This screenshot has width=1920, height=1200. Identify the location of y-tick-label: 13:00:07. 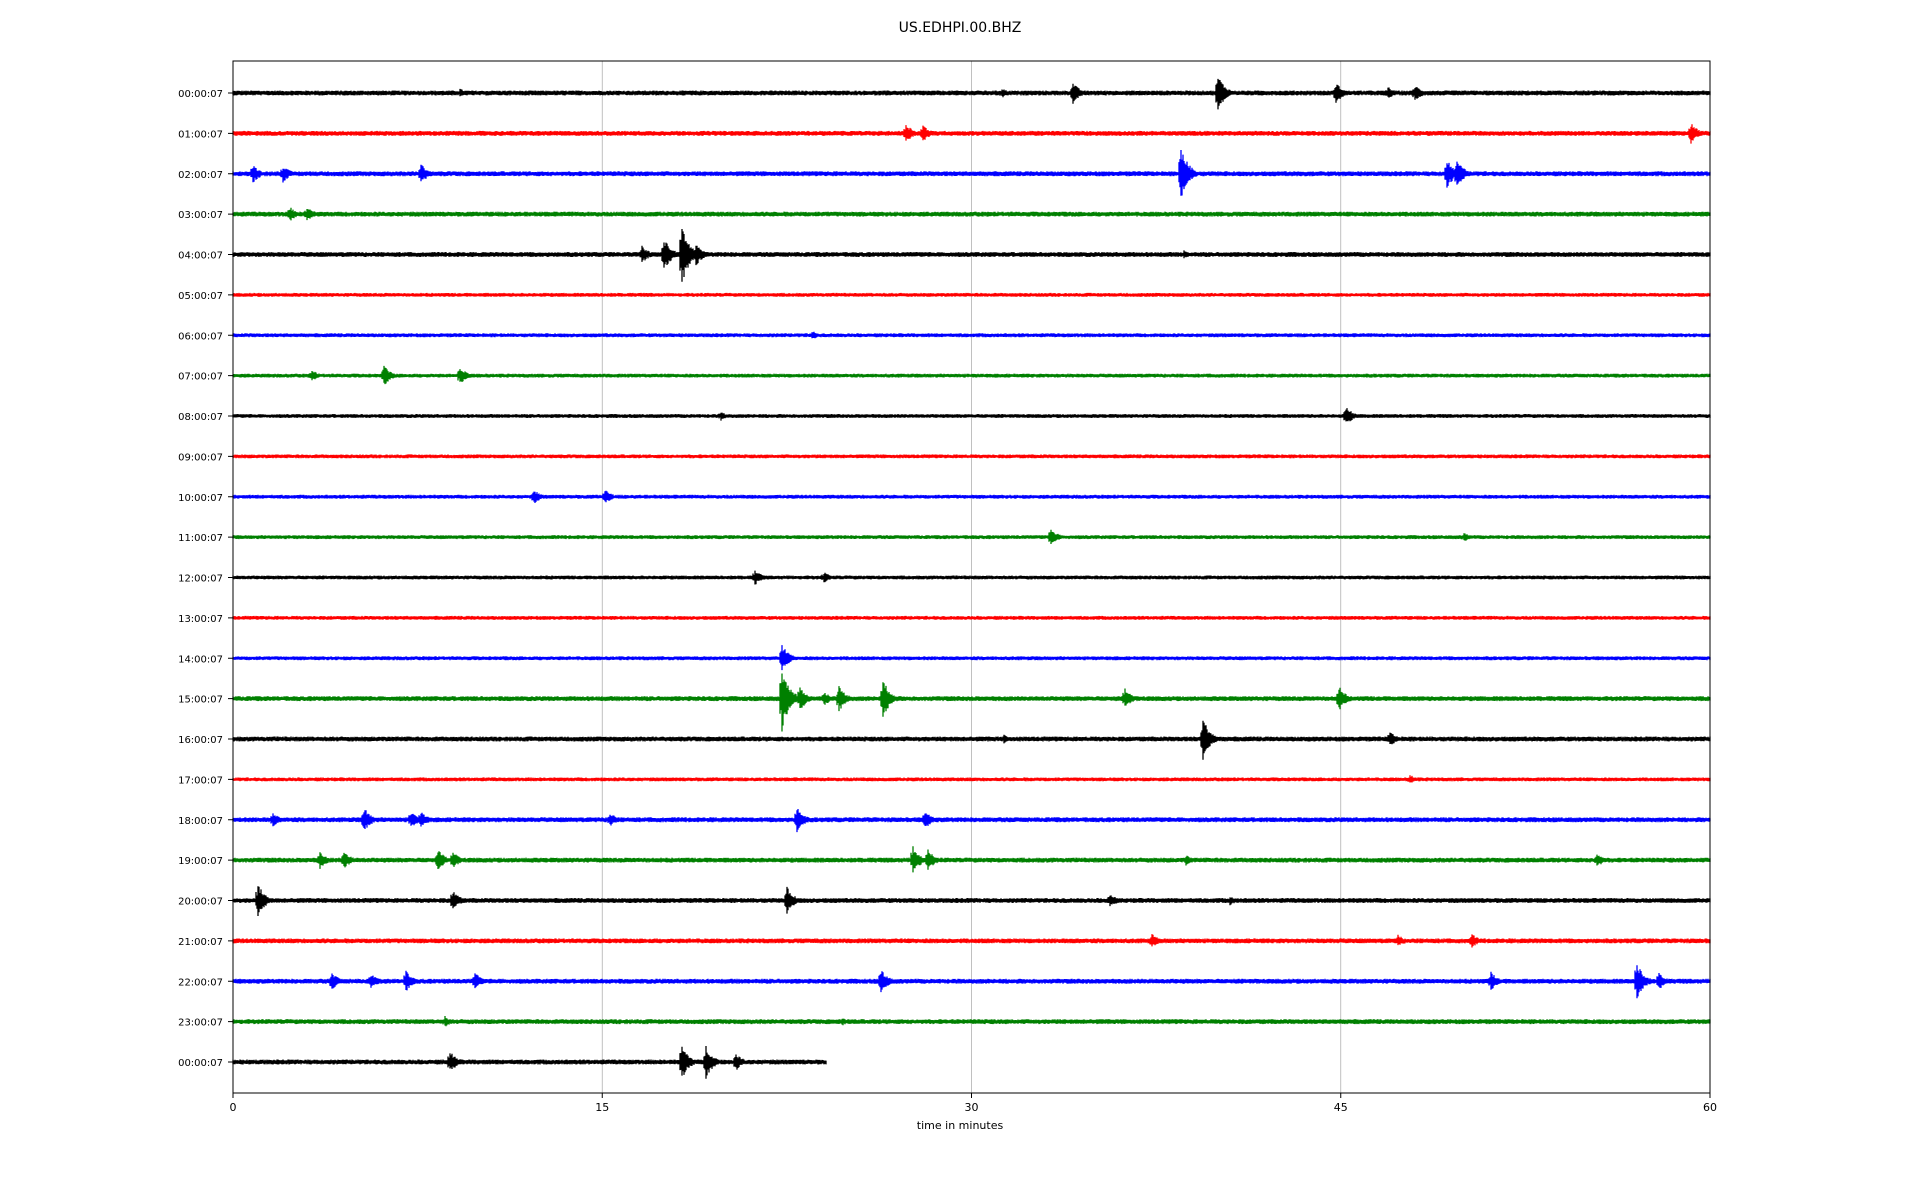
(200, 619).